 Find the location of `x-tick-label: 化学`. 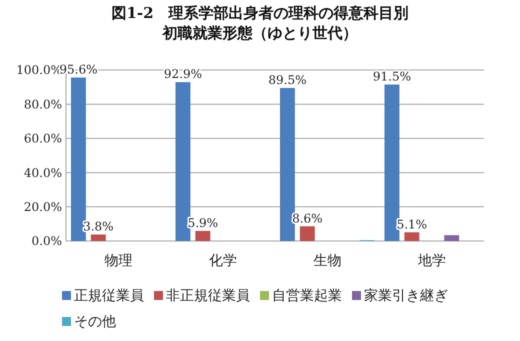

x-tick-label: 化学 is located at coordinates (222, 261).